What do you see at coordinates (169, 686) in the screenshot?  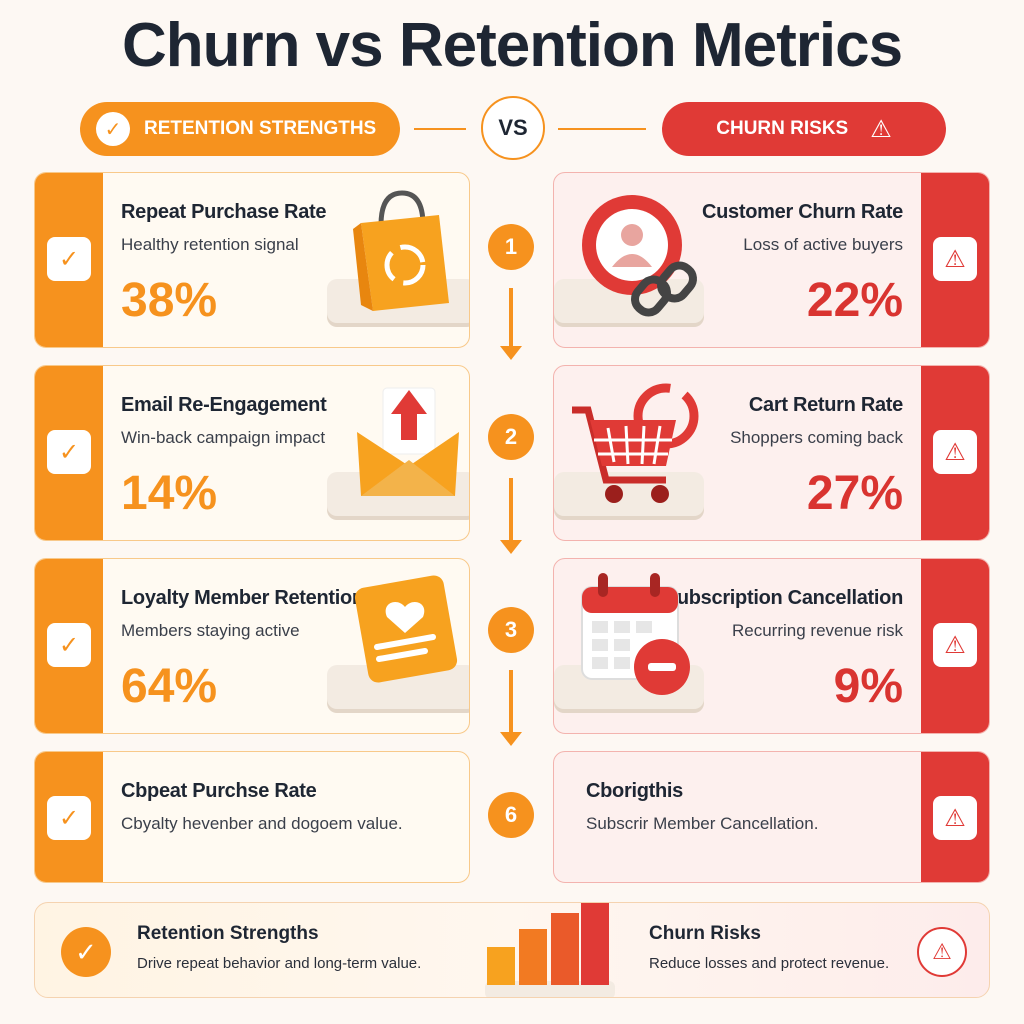 I see `card-value: 64%` at bounding box center [169, 686].